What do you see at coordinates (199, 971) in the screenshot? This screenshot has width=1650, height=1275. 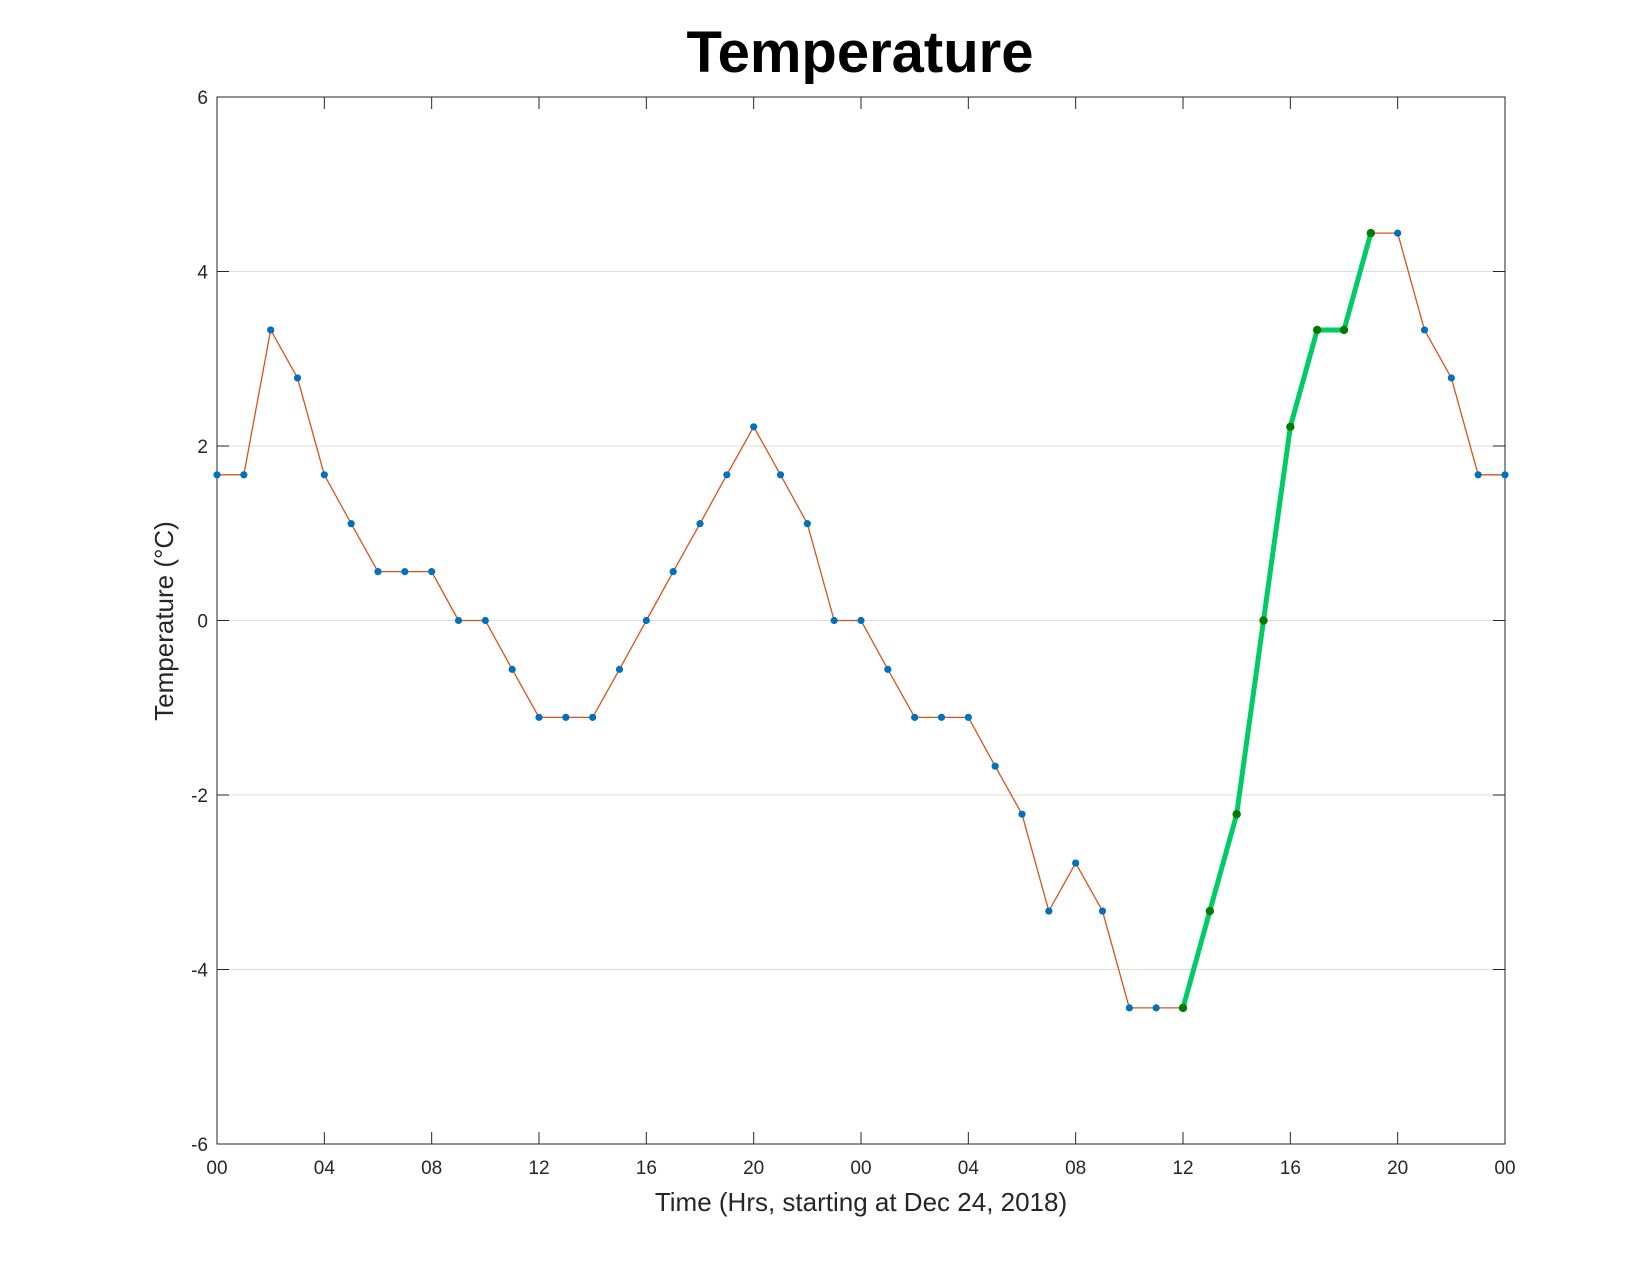 I see `y-tick-label: -4` at bounding box center [199, 971].